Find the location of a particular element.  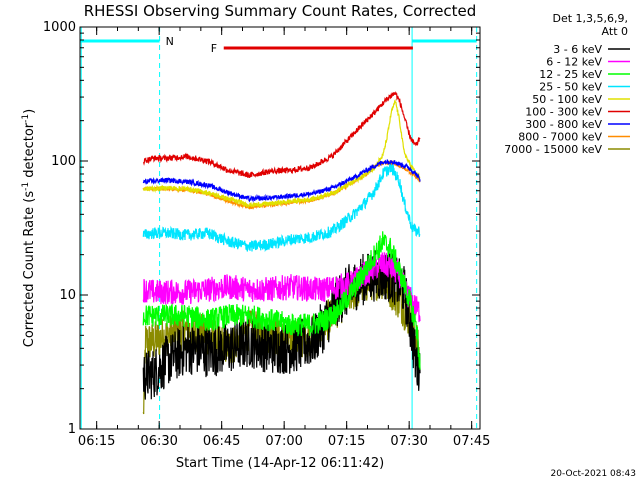

x-axis-label: Start Time (14-Apr-12 06:11:42) is located at coordinates (280, 463).